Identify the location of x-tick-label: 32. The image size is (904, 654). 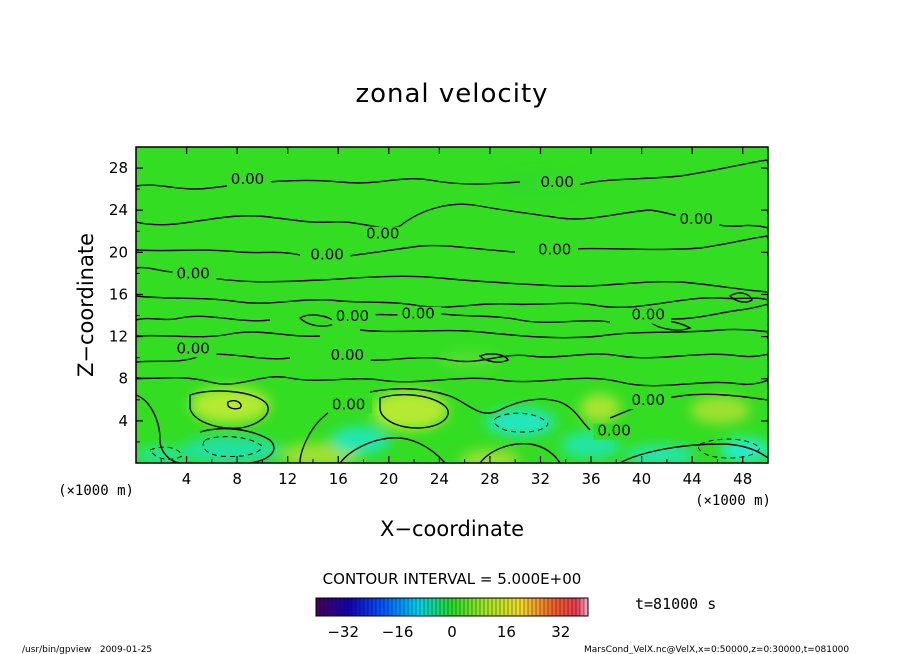
(540, 479).